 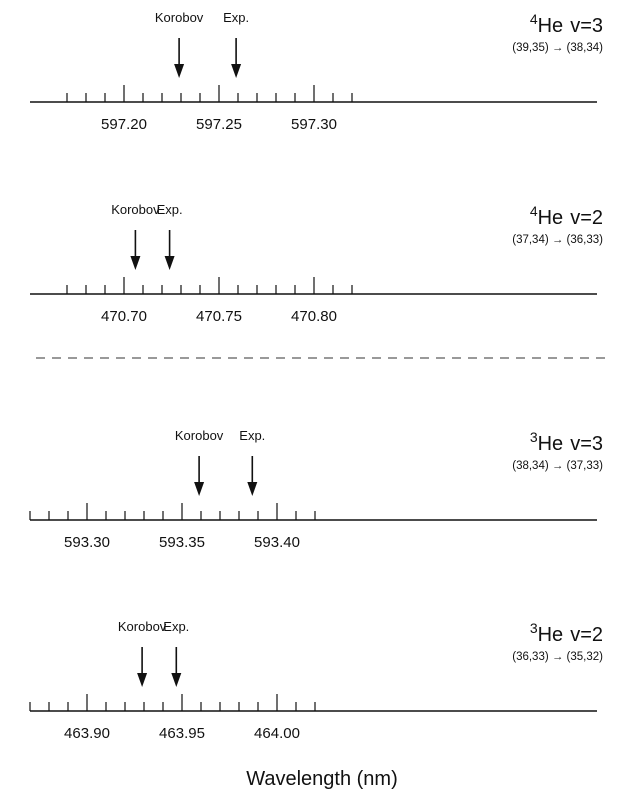 I want to click on transition-title: 4He v=3, so click(x=566, y=24).